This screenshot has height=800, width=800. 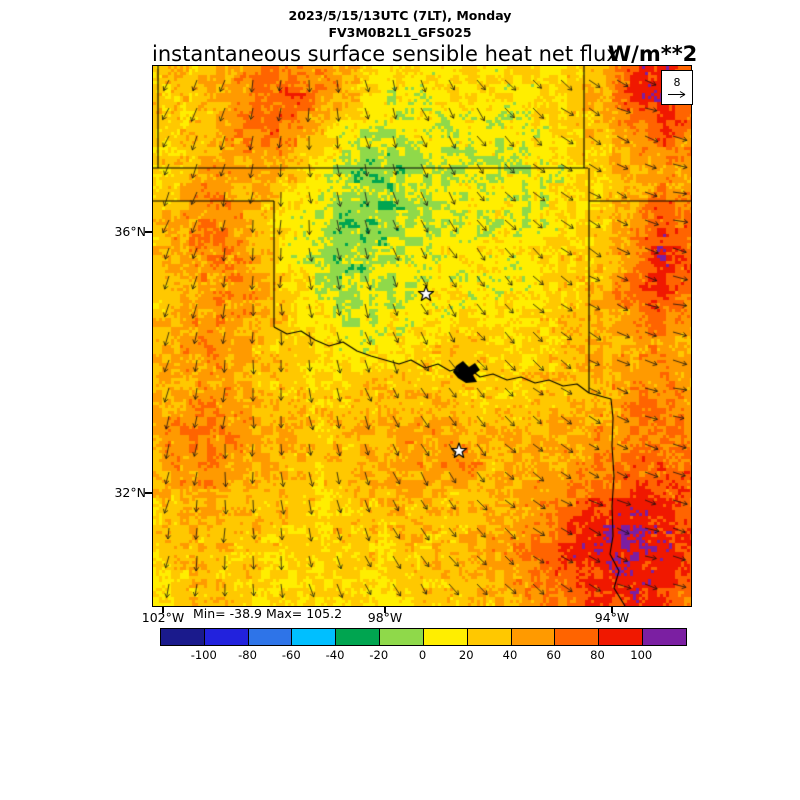 What do you see at coordinates (291, 655) in the screenshot?
I see `colorbar-tick-label: -60` at bounding box center [291, 655].